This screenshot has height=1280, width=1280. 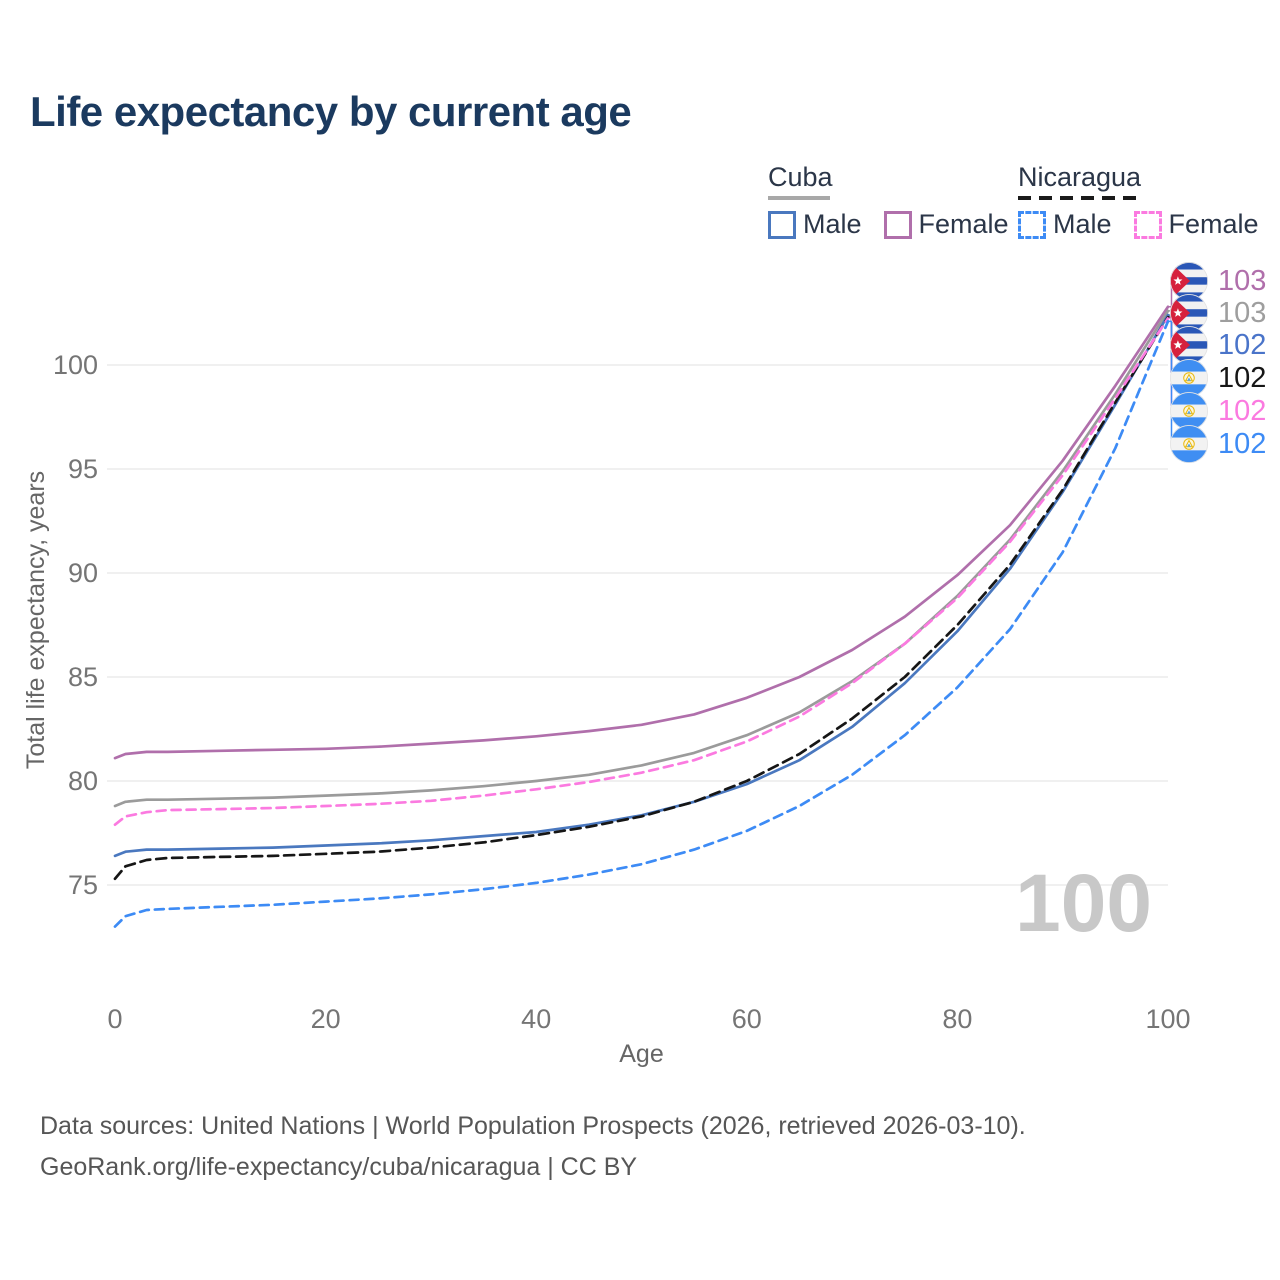 What do you see at coordinates (1242, 280) in the screenshot?
I see `end-value-cuba_female: 103` at bounding box center [1242, 280].